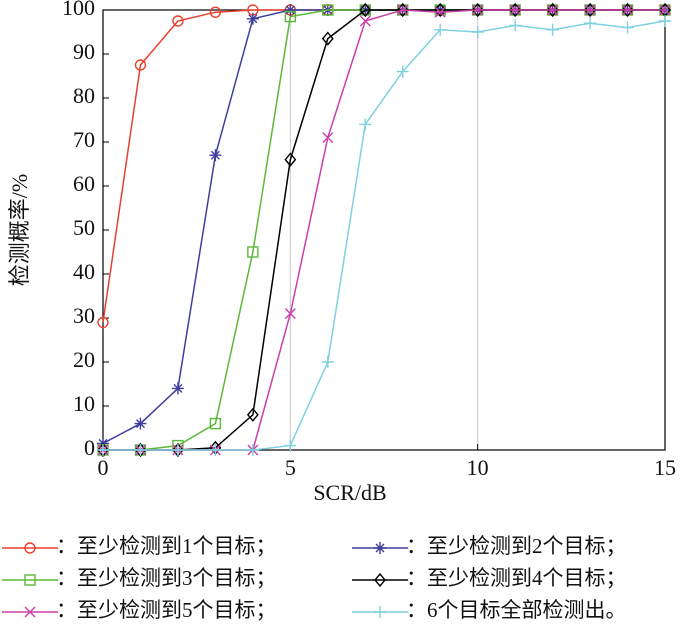 The image size is (700, 632). I want to click on y-tick-label: 30, so click(84, 315).